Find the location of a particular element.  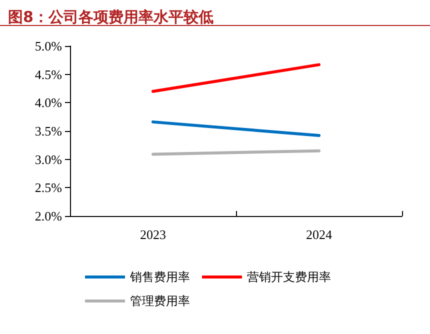

y-tick-label: 5.0% is located at coordinates (48, 46).